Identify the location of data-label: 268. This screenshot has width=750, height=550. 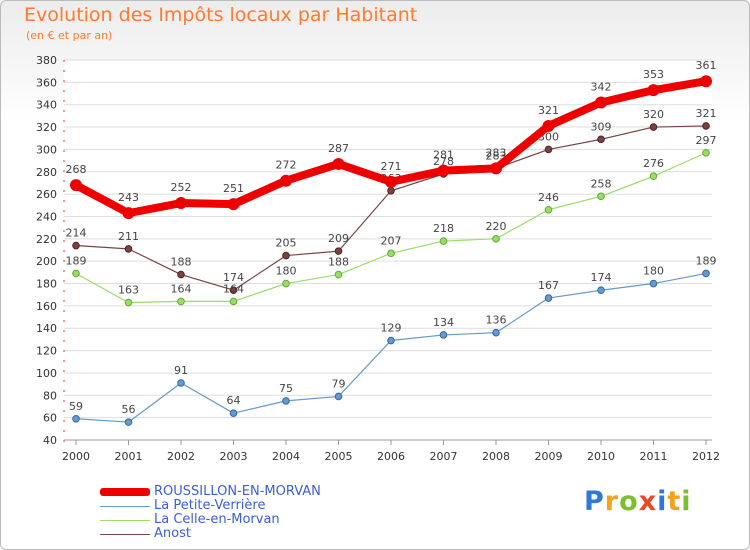
(76, 169).